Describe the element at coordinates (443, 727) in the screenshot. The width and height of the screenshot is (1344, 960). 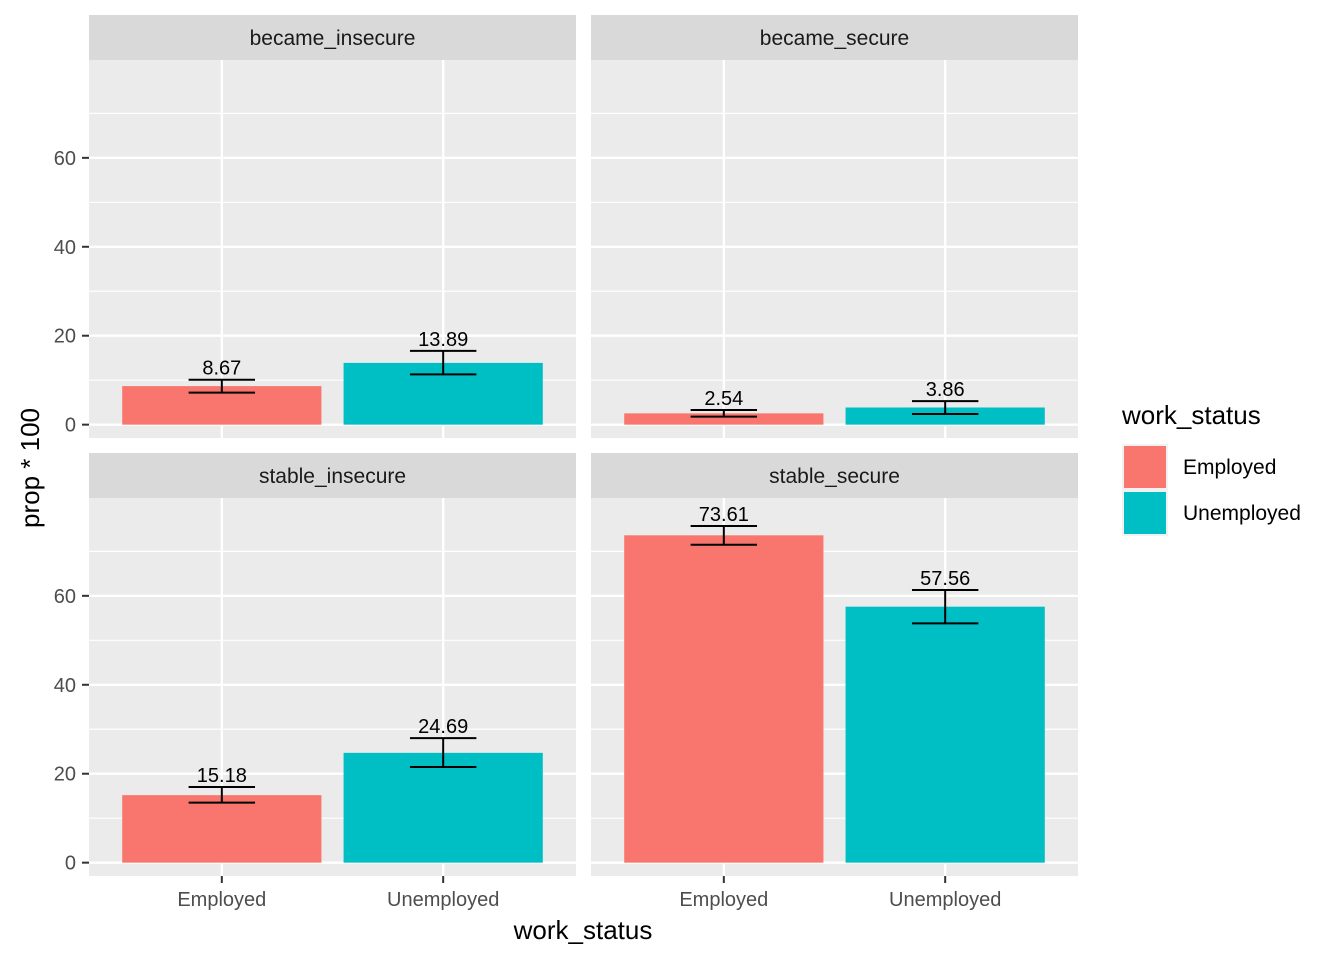
I see `data-label: 24.69` at that location.